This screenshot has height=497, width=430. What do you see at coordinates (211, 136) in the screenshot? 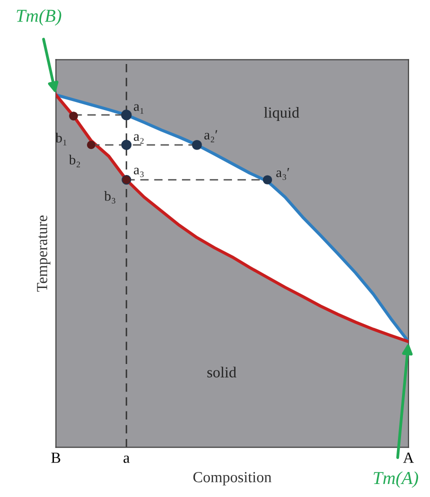
I see `series-label: a₂′` at bounding box center [211, 136].